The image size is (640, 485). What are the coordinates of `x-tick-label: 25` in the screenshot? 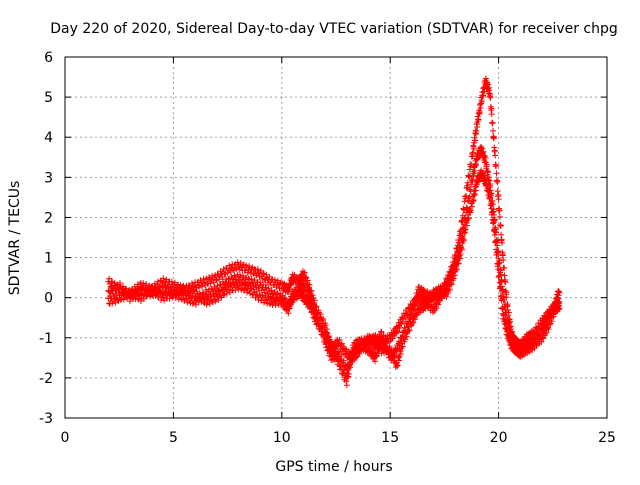 It's located at (607, 438).